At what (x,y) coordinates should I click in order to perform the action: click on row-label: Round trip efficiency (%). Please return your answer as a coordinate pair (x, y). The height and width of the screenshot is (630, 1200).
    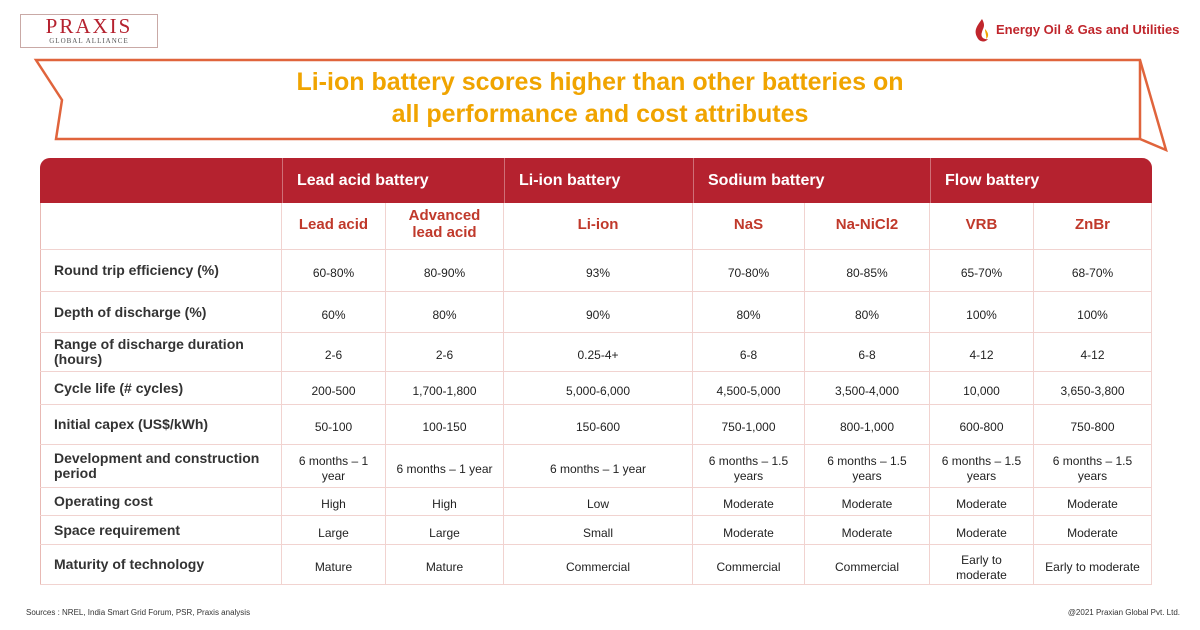
    Looking at the image, I should click on (161, 271).